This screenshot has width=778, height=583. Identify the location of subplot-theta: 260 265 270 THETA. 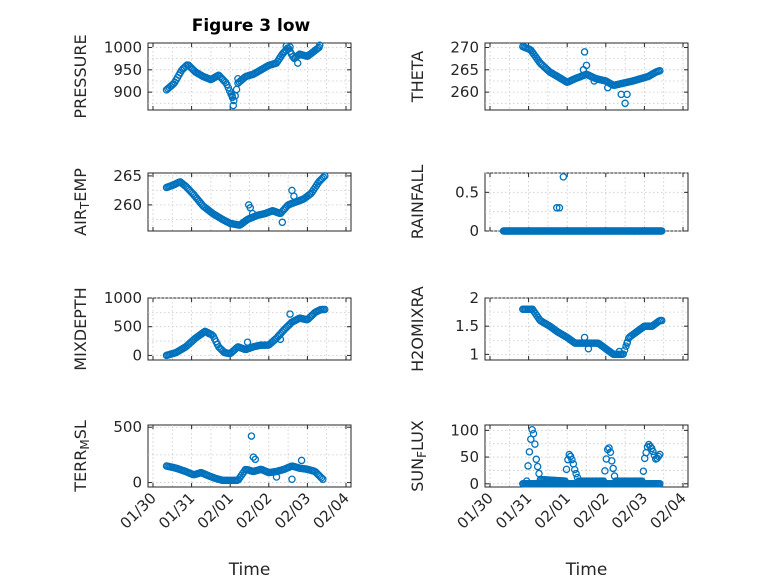
(548, 74).